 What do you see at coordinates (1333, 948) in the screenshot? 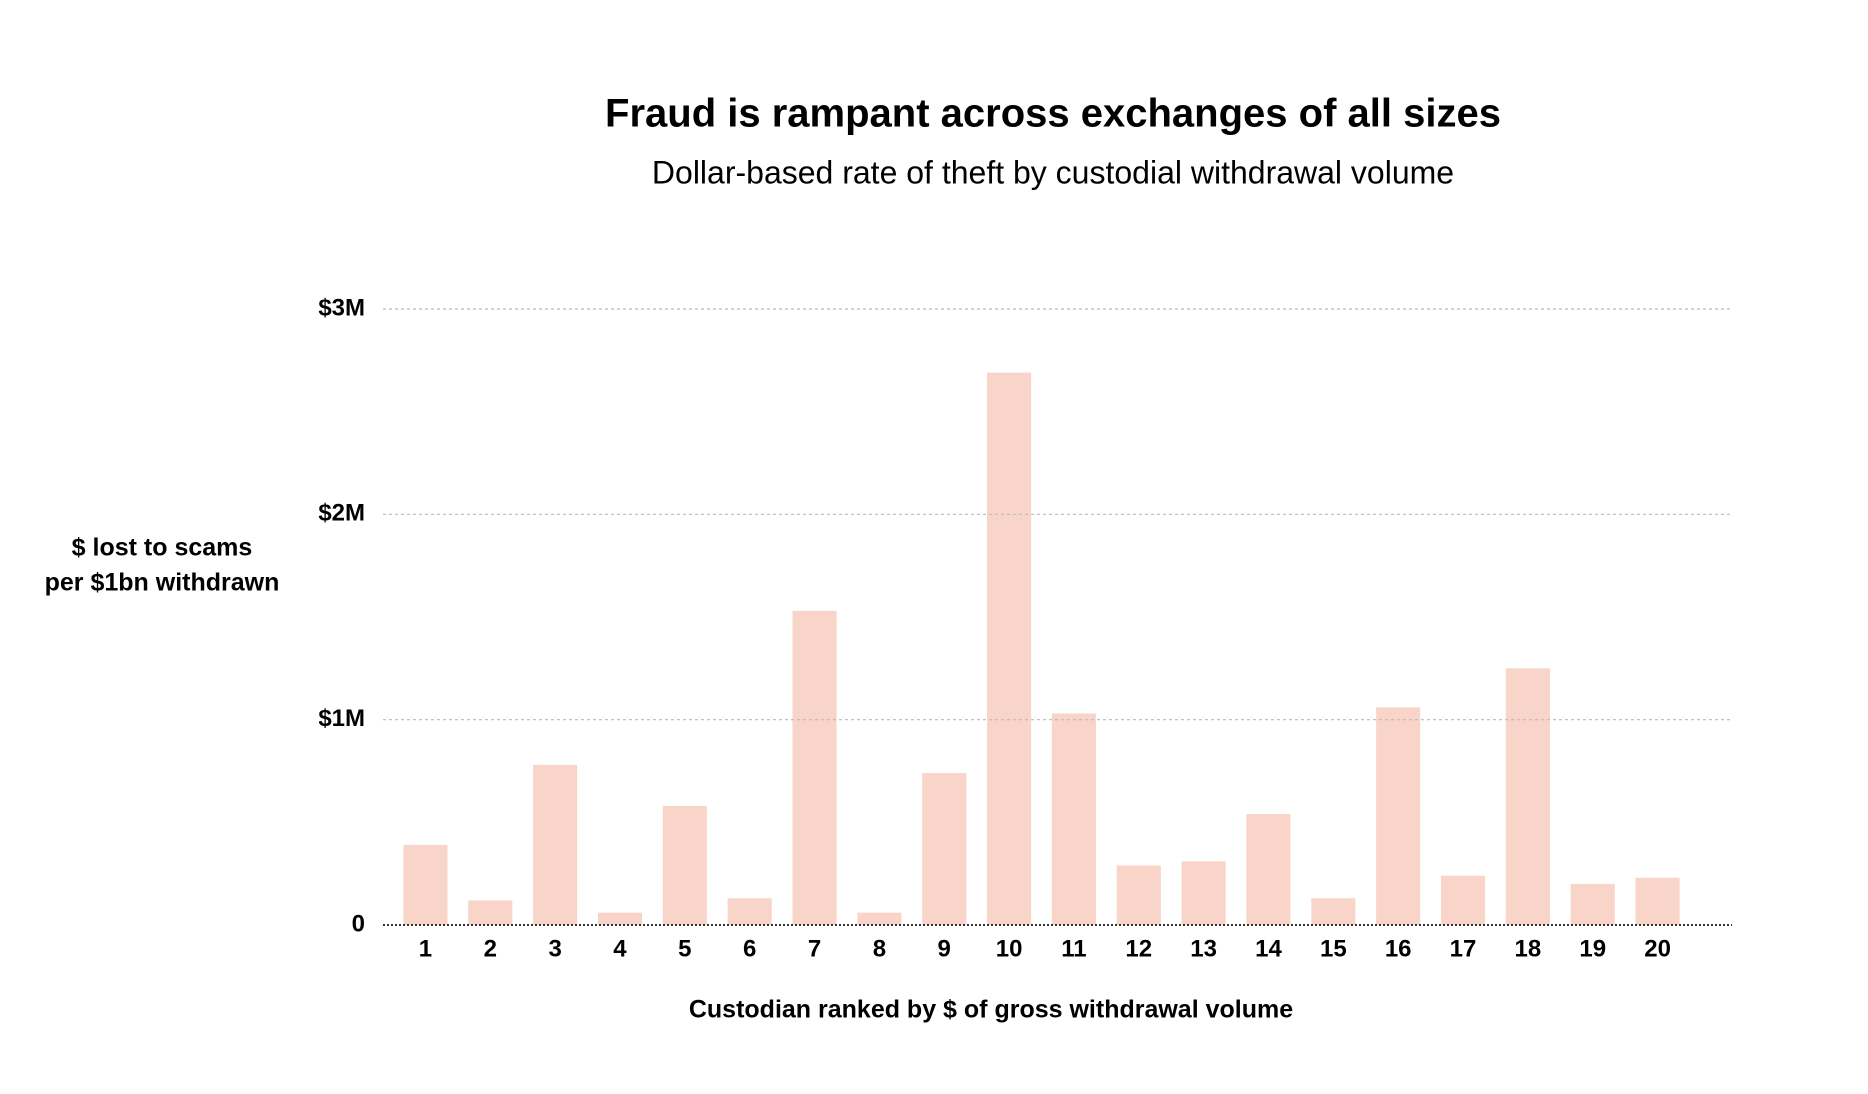
I see `x-tick-label: 15` at bounding box center [1333, 948].